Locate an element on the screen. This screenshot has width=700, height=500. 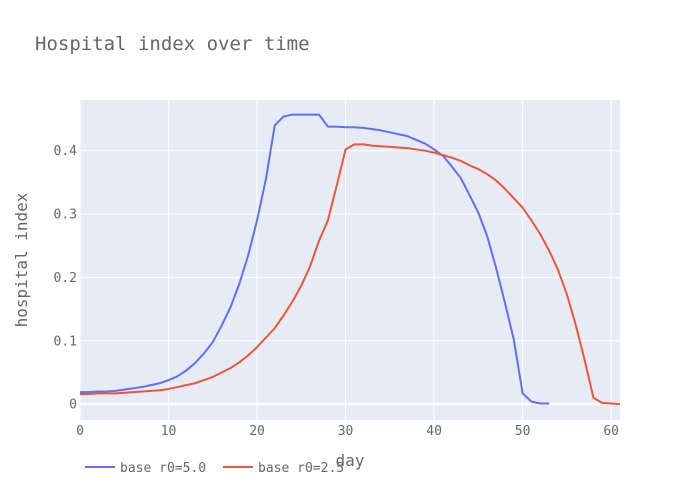
x-tick-label: 0 is located at coordinates (80, 431).